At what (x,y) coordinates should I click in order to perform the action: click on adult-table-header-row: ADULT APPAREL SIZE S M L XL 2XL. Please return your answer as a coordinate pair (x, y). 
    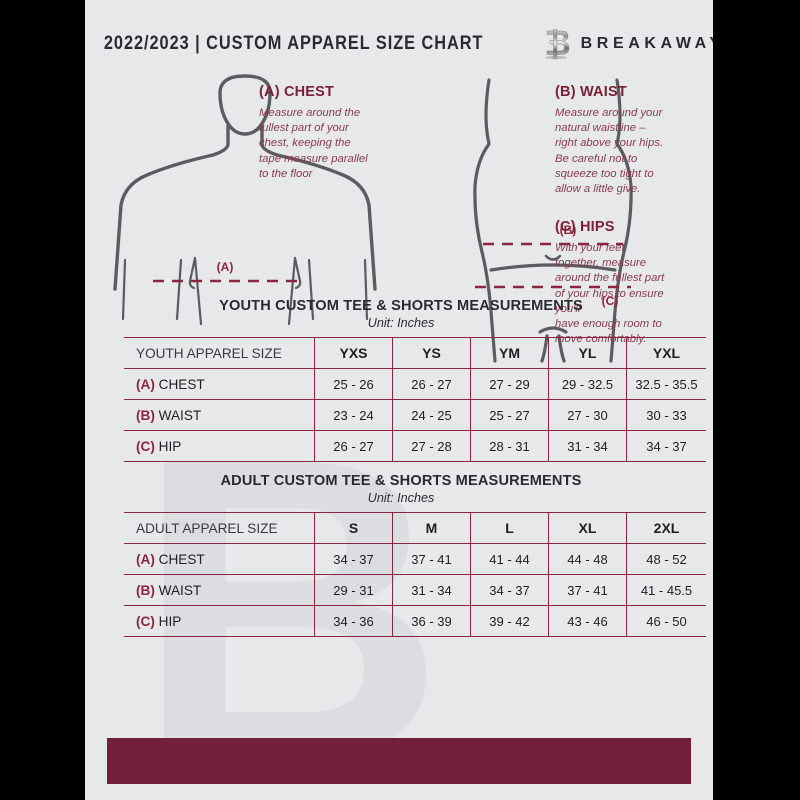
    Looking at the image, I should click on (415, 528).